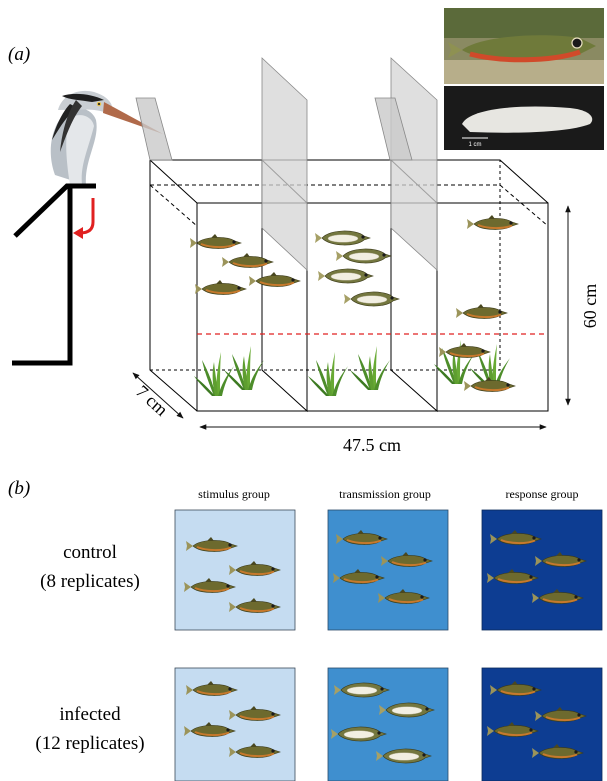 This screenshot has width=607, height=781. I want to click on column-header-response: response group, so click(542, 494).